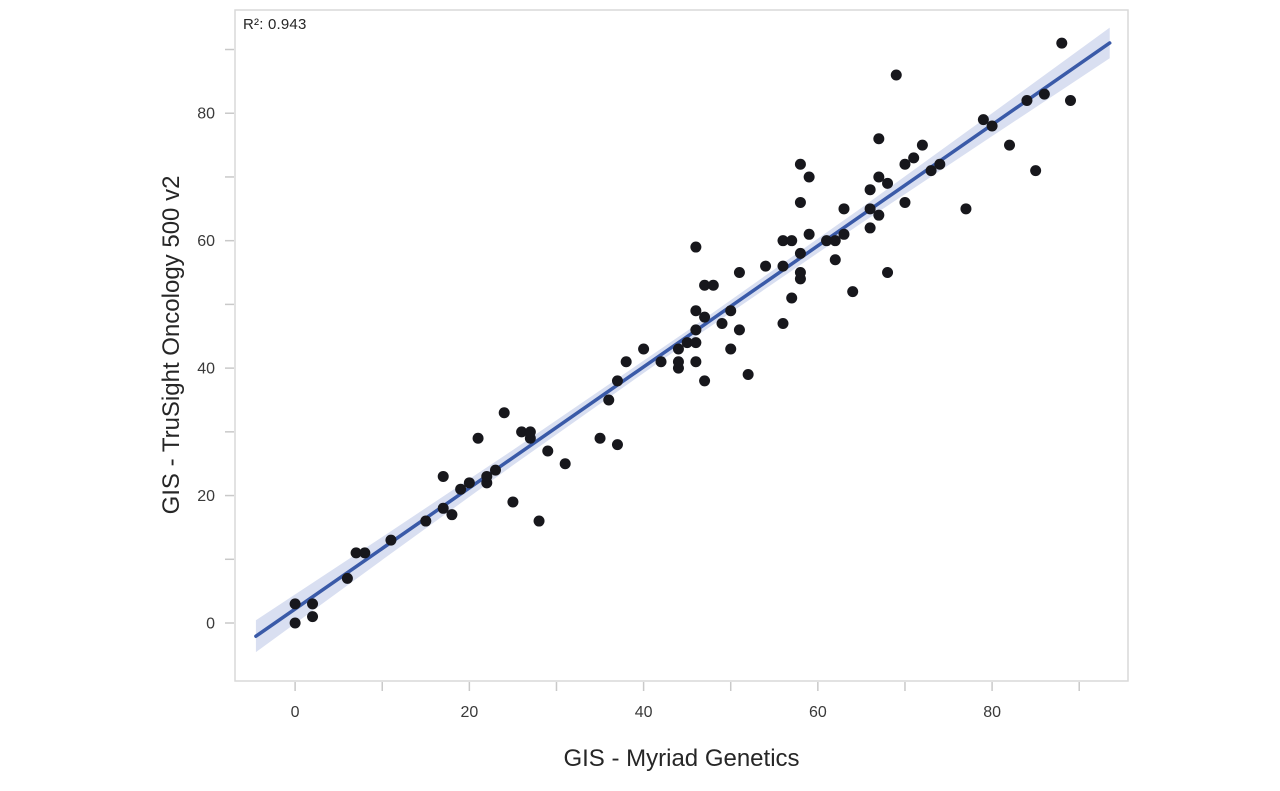 Image resolution: width=1280 pixels, height=791 pixels. What do you see at coordinates (295, 712) in the screenshot?
I see `x-tick-label: 0` at bounding box center [295, 712].